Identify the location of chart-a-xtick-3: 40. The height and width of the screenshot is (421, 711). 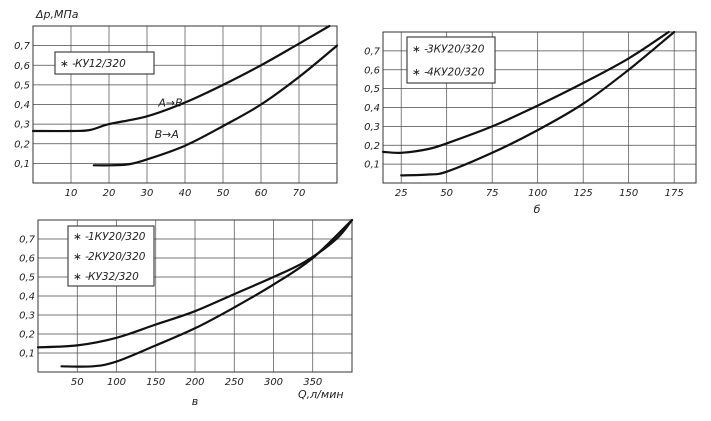
(185, 193).